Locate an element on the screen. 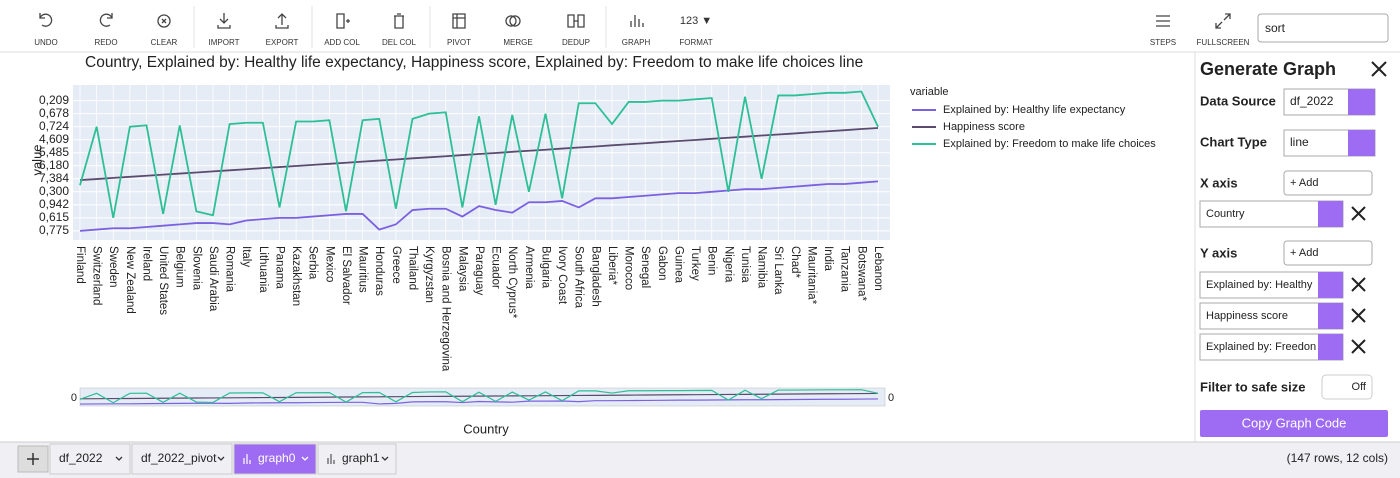 Image resolution: width=1400 pixels, height=478 pixels. x-tick-label: Namibia is located at coordinates (762, 267).